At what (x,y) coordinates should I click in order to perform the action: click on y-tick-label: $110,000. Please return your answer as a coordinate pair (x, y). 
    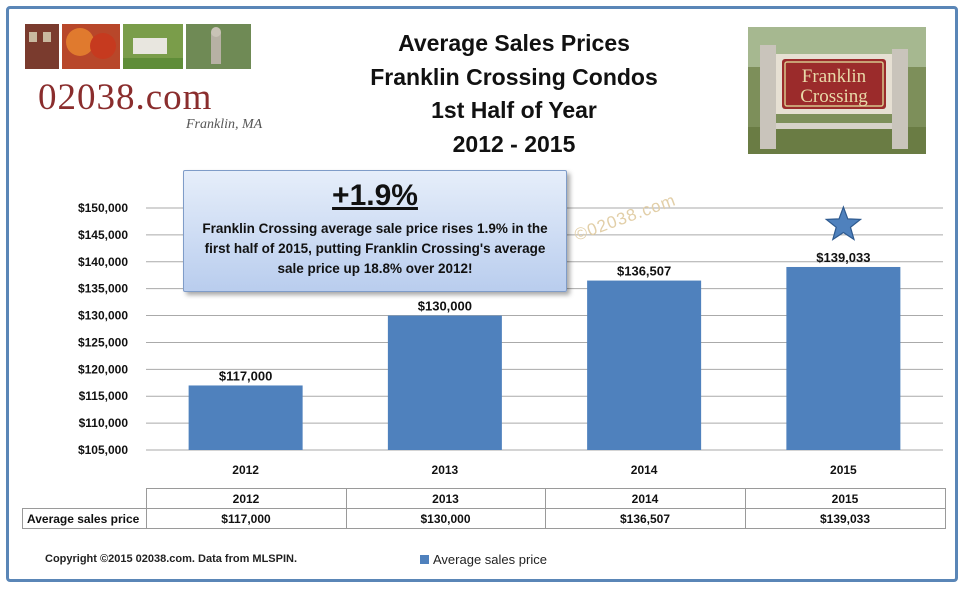
    Looking at the image, I should click on (104, 423).